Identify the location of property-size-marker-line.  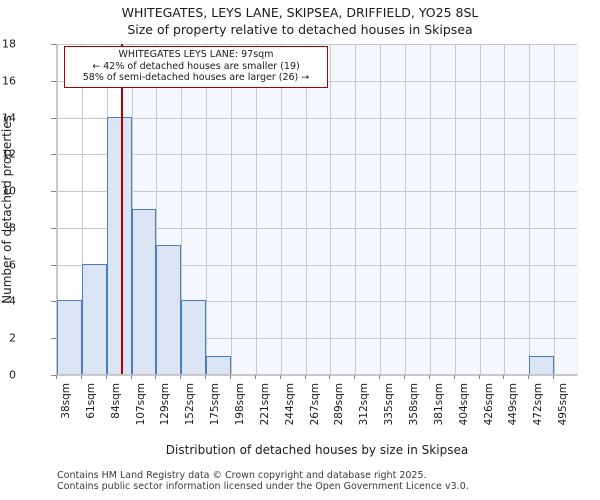
(122, 209).